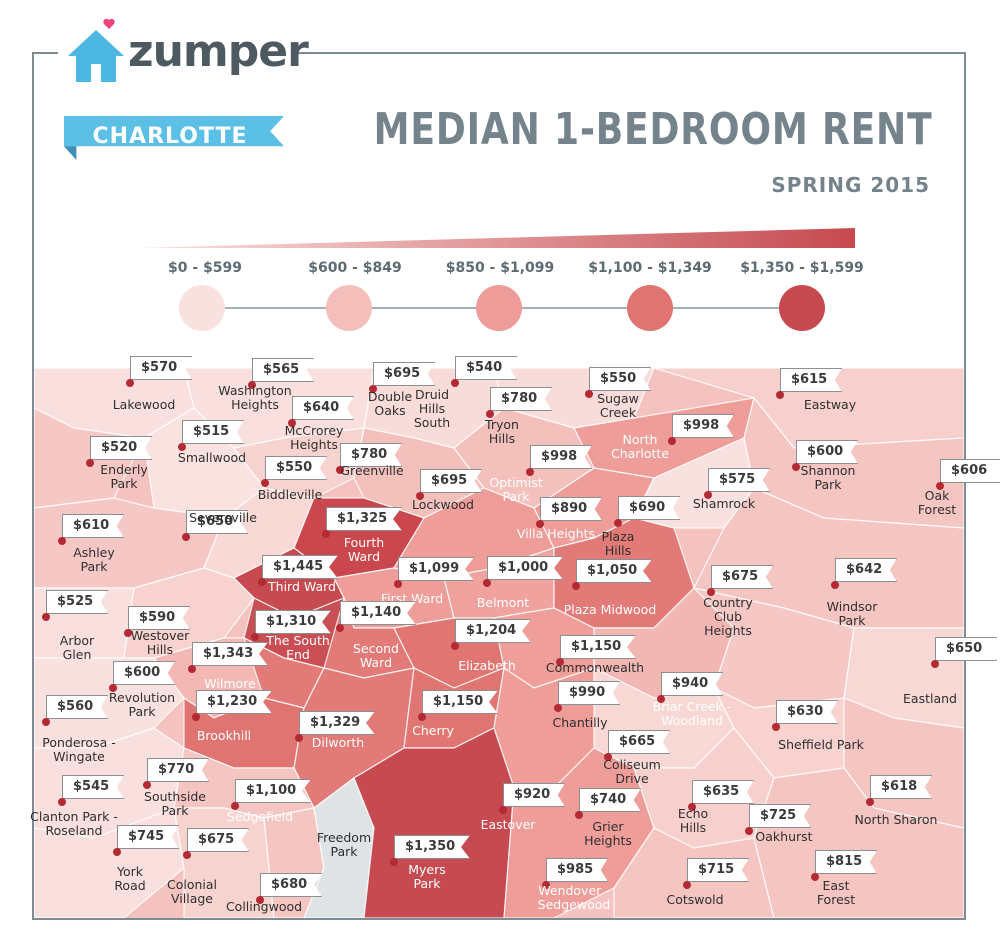 The image size is (1000, 947). What do you see at coordinates (77, 647) in the screenshot?
I see `neighborhood-name: Arbor Glen` at bounding box center [77, 647].